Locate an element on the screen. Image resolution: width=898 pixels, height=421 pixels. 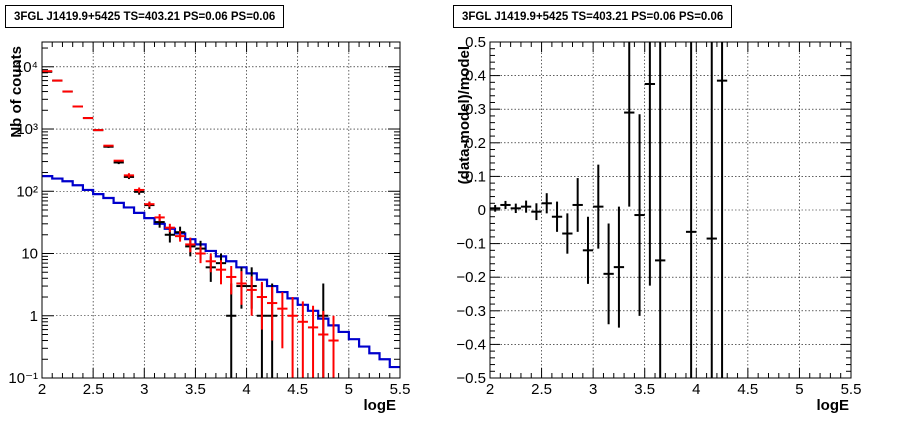
y-tick-label-right: 0.1 is located at coordinates (475, 176).